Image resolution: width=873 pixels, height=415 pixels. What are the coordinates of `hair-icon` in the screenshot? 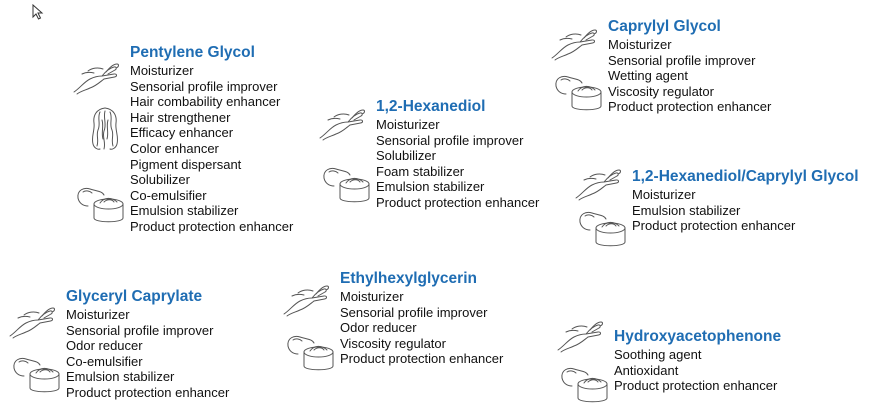 It's located at (105, 129).